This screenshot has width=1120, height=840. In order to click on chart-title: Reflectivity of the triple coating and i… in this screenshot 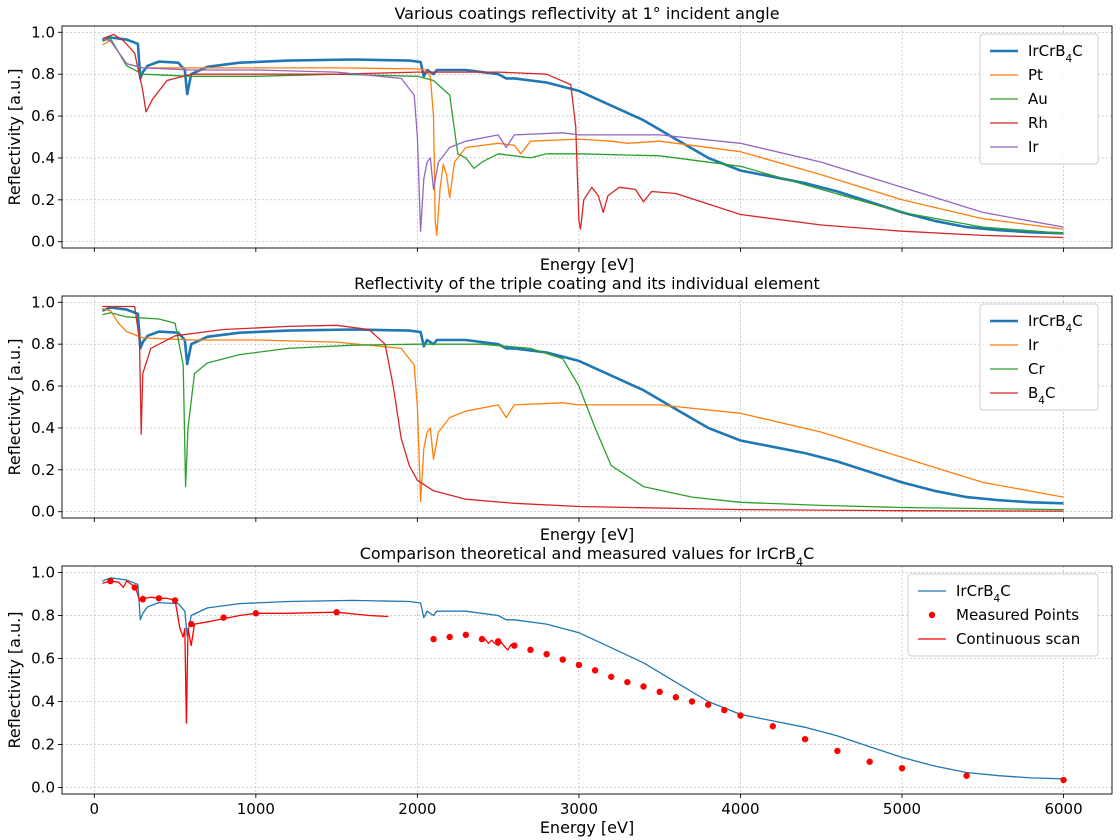, I will do `click(587, 283)`.